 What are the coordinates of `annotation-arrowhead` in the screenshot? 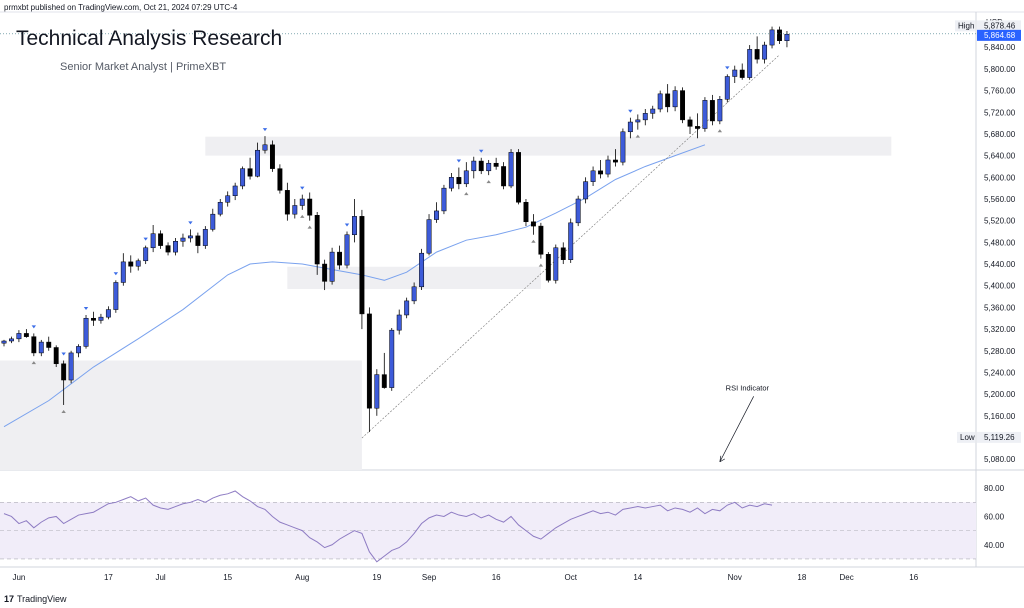 It's located at (722, 459).